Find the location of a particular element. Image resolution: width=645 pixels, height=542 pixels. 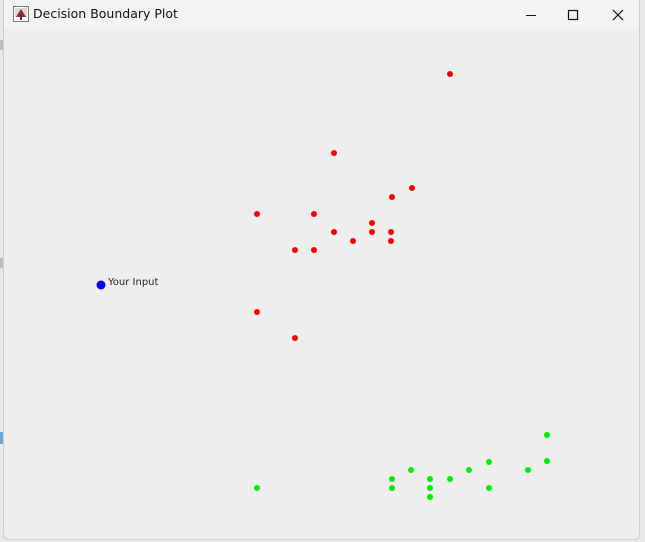

input-point-label: Your Input is located at coordinates (132, 282).